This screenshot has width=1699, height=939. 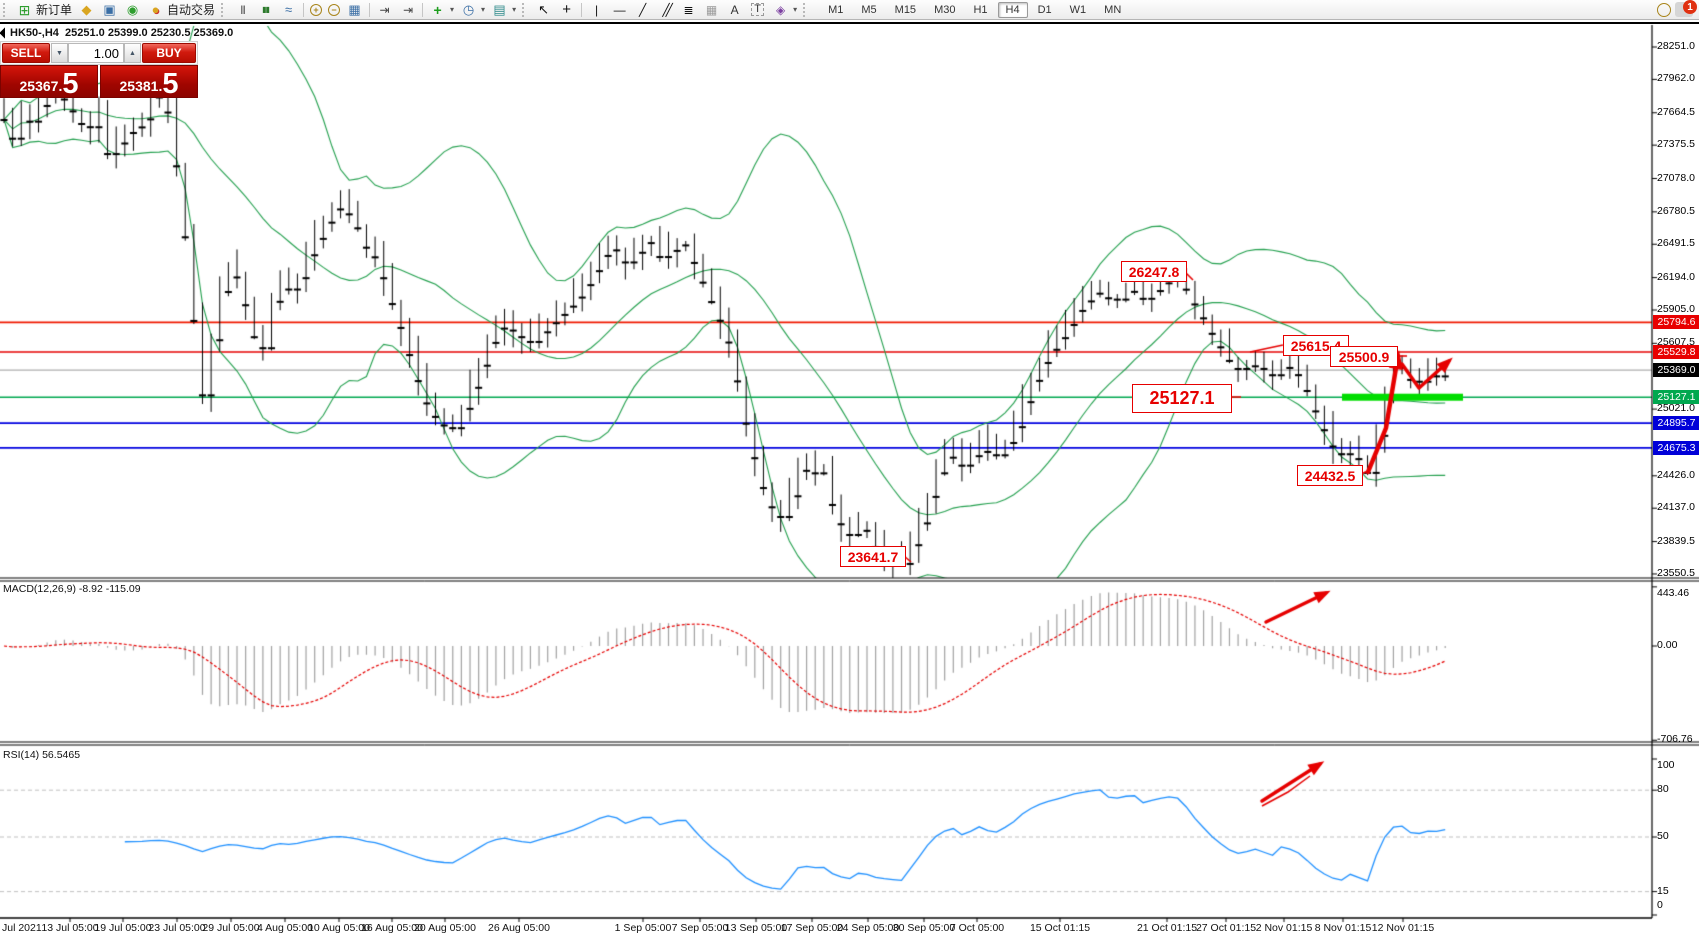 I want to click on volume-increase-button: ▲, so click(x=132, y=53).